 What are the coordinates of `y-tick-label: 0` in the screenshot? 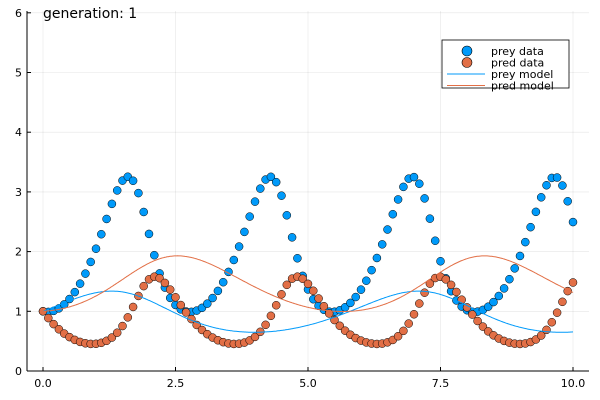 It's located at (18, 371).